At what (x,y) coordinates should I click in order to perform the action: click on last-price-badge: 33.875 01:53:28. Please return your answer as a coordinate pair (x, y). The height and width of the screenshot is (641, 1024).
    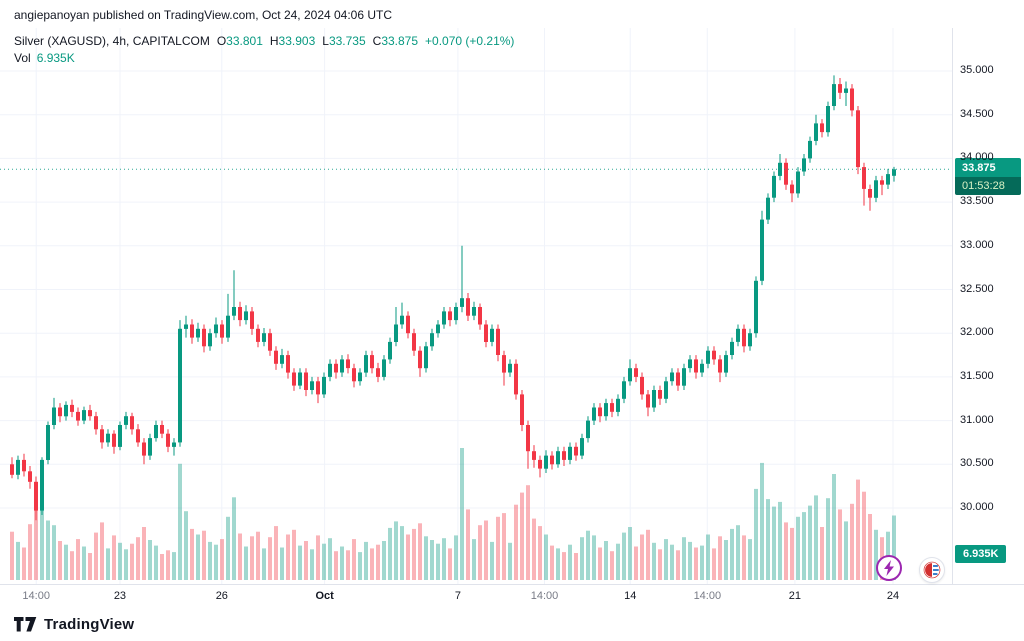
    Looking at the image, I should click on (988, 177).